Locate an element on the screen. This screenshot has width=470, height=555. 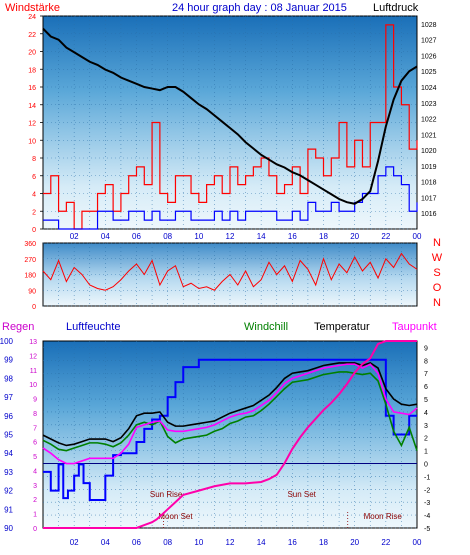
x-tick-label: 20 is located at coordinates (354, 542).